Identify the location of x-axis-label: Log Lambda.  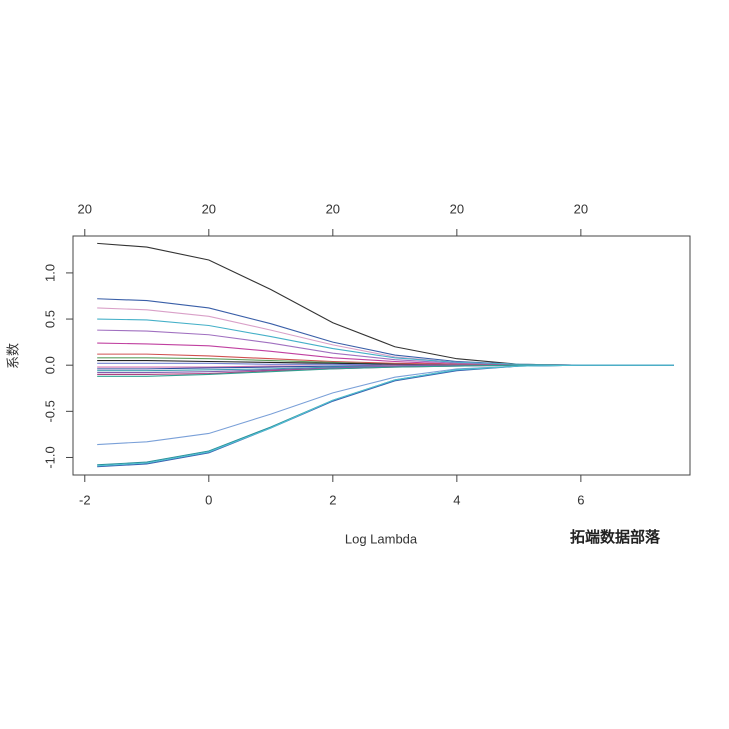
(381, 538).